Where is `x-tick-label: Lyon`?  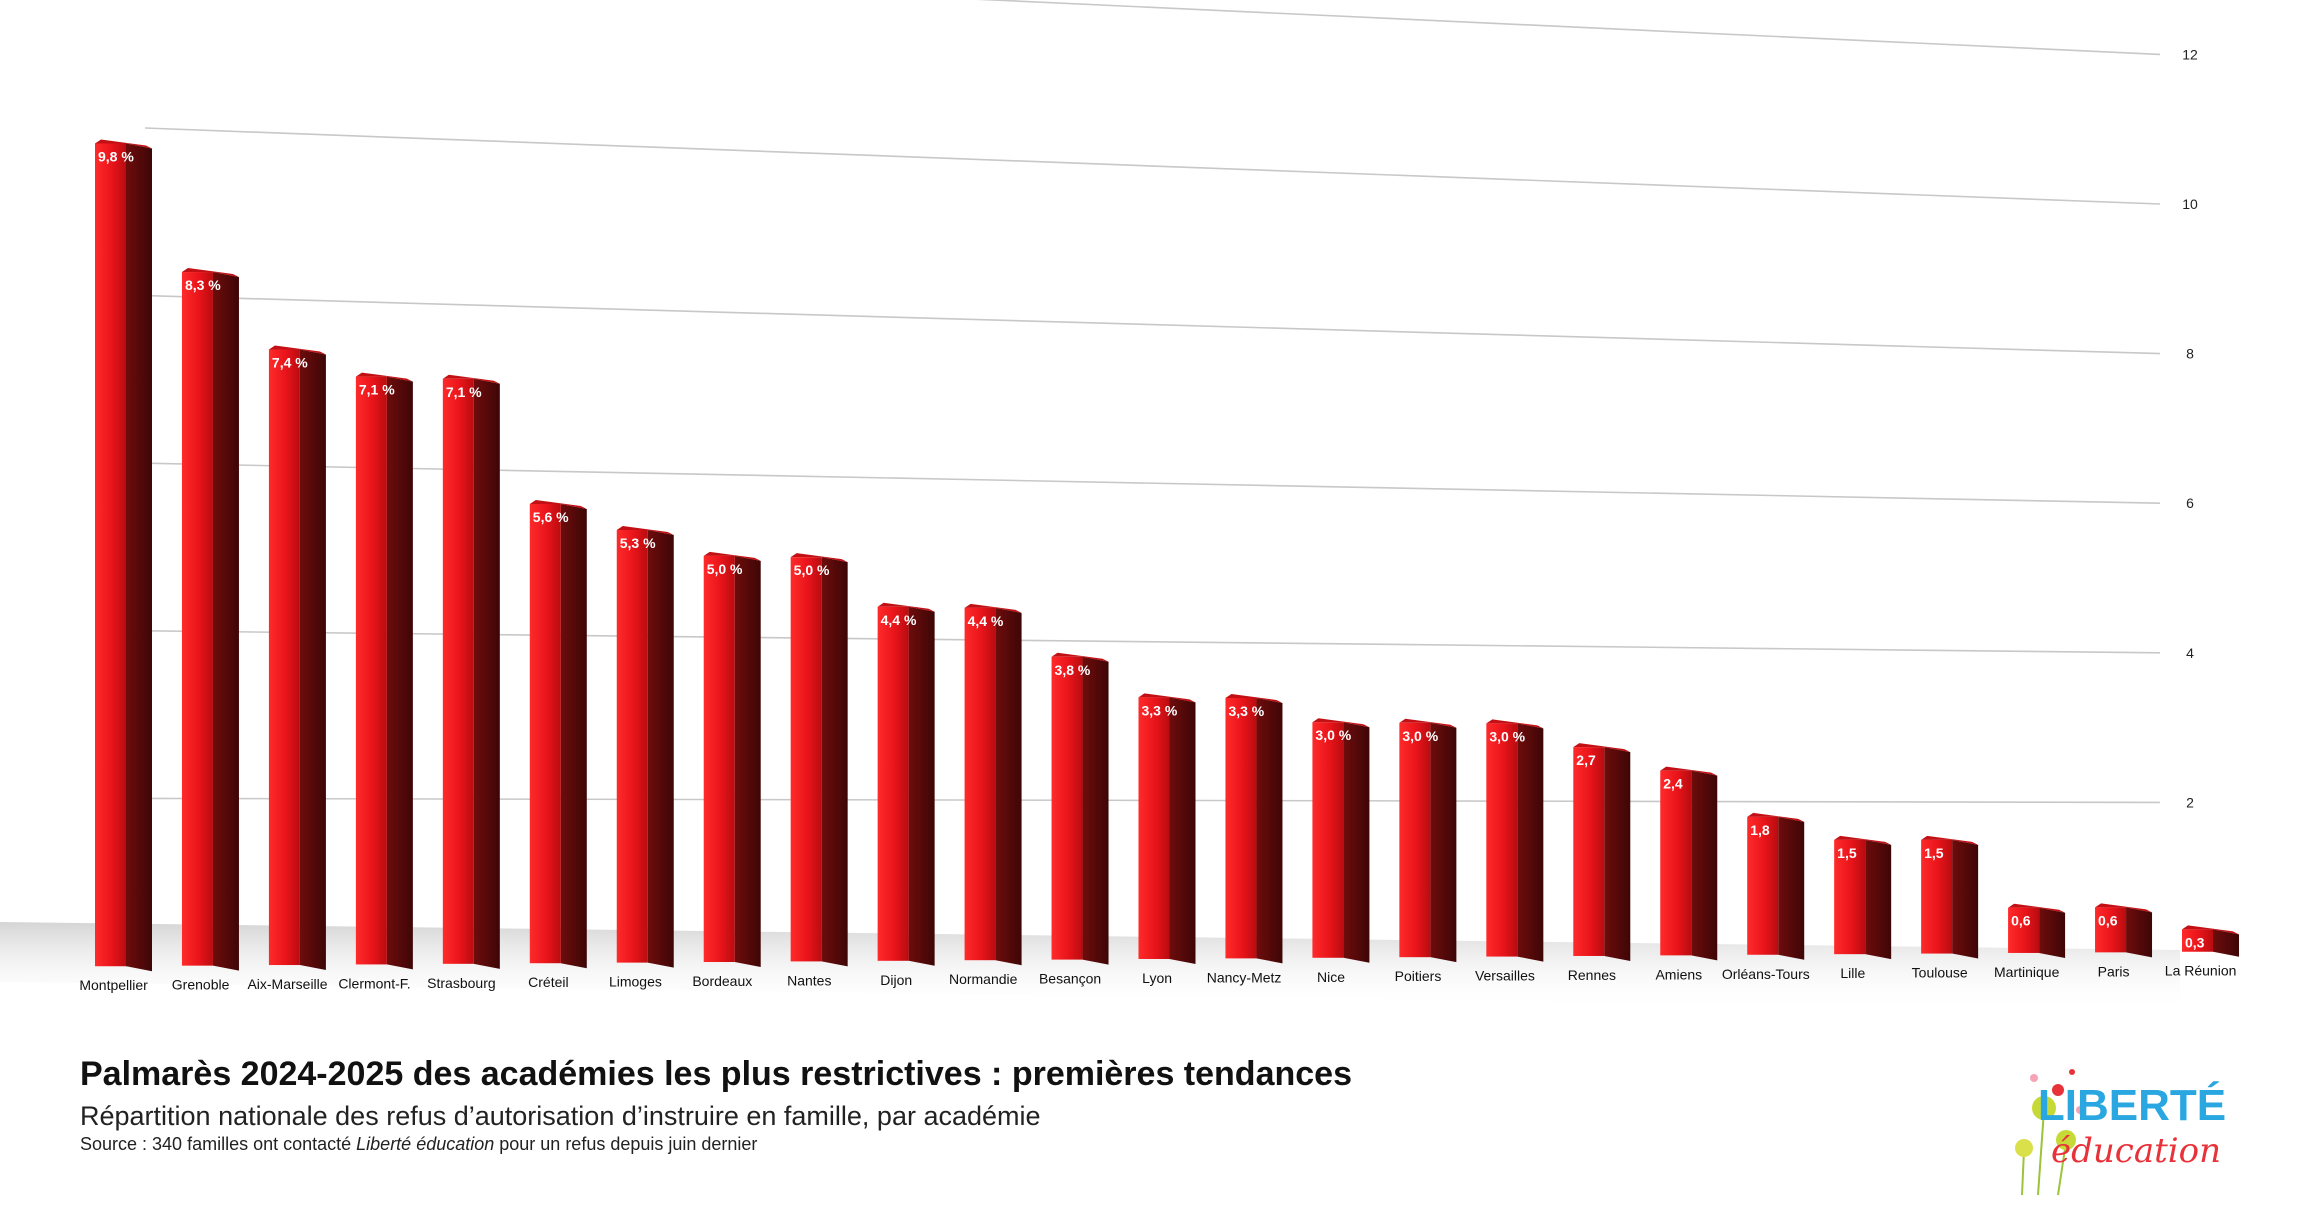
x-tick-label: Lyon is located at coordinates (1157, 978).